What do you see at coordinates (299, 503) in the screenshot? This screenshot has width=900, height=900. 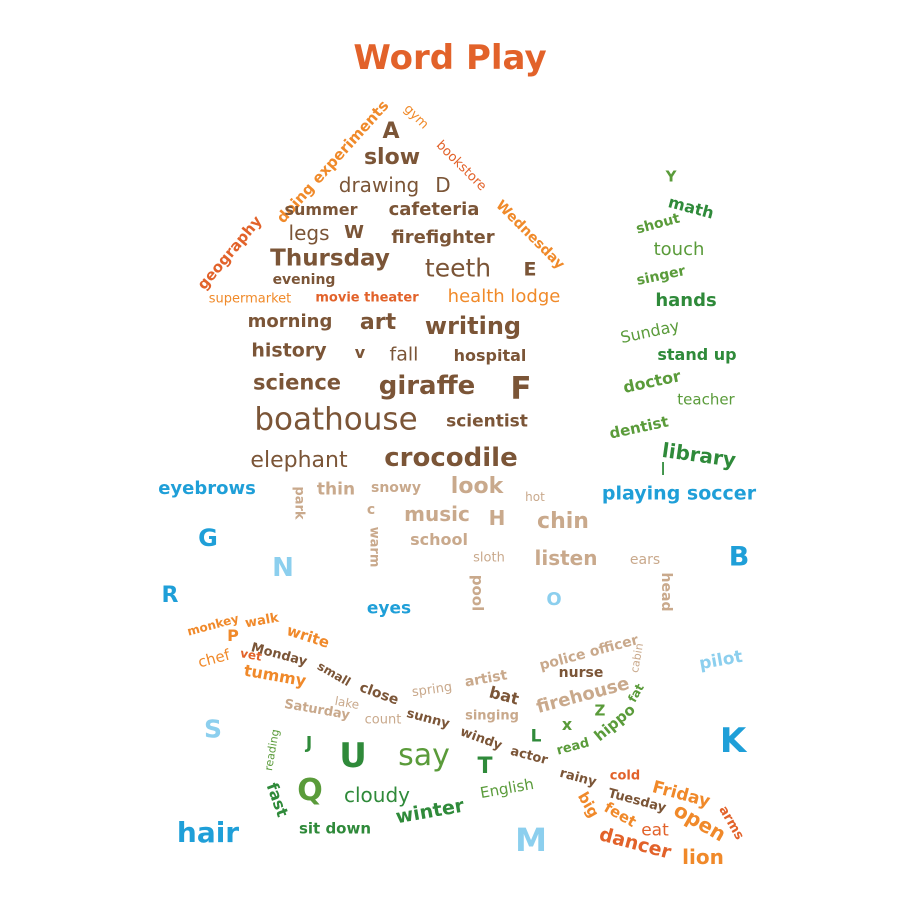 I see `word-middle-2: park` at bounding box center [299, 503].